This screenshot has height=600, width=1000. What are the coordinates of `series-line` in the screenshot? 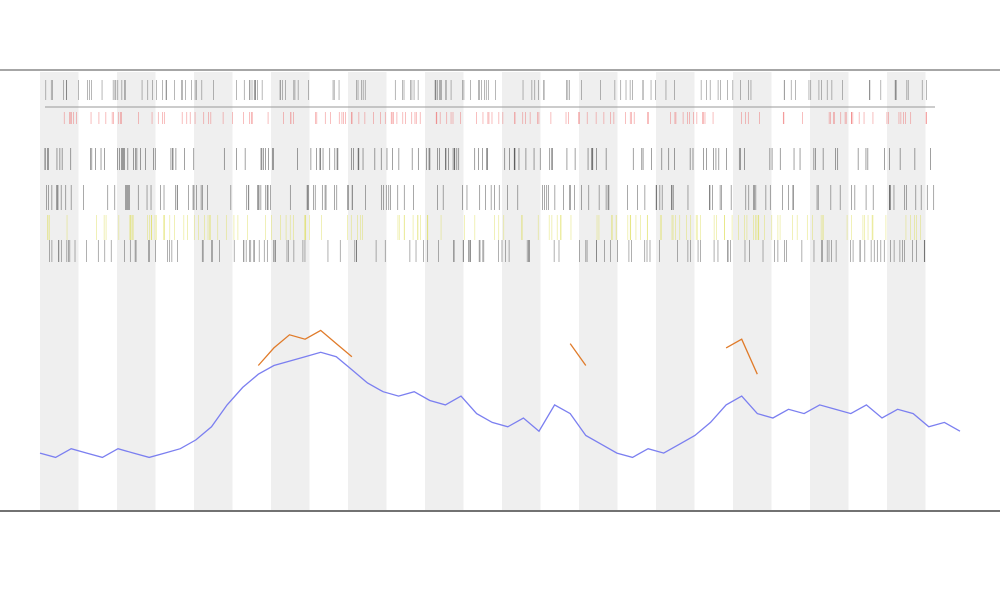 It's located at (507, 352).